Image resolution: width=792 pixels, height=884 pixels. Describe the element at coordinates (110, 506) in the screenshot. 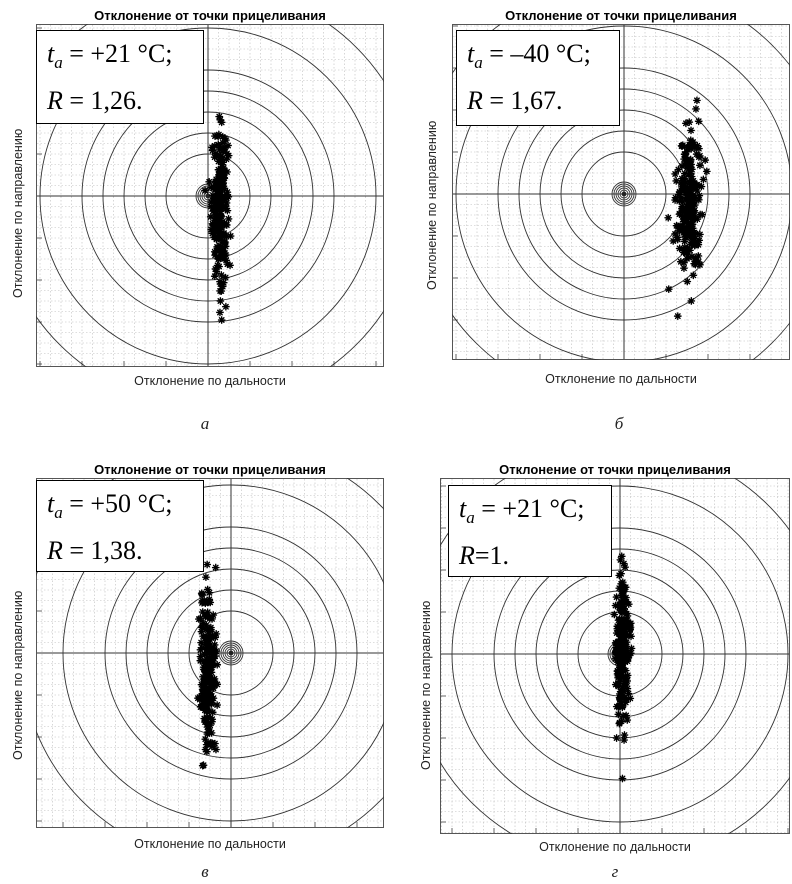

I see `legend-temperature: ta = +50 °C;` at that location.